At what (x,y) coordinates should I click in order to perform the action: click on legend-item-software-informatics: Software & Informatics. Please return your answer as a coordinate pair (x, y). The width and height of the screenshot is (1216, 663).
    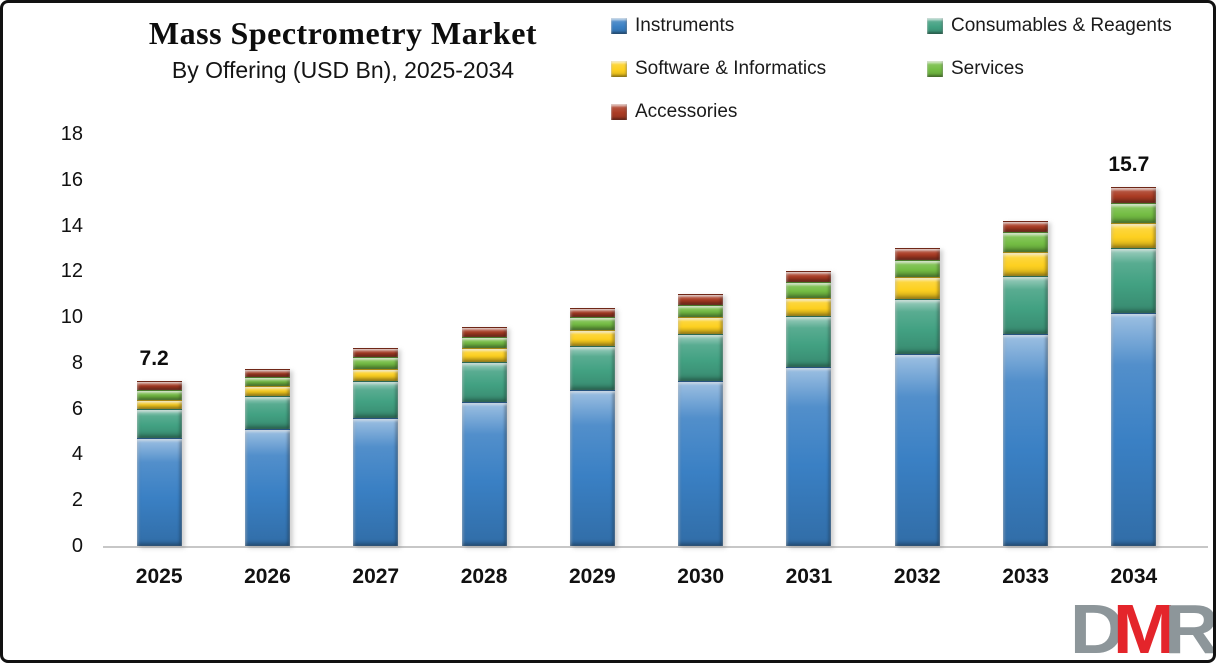
    Looking at the image, I should click on (769, 69).